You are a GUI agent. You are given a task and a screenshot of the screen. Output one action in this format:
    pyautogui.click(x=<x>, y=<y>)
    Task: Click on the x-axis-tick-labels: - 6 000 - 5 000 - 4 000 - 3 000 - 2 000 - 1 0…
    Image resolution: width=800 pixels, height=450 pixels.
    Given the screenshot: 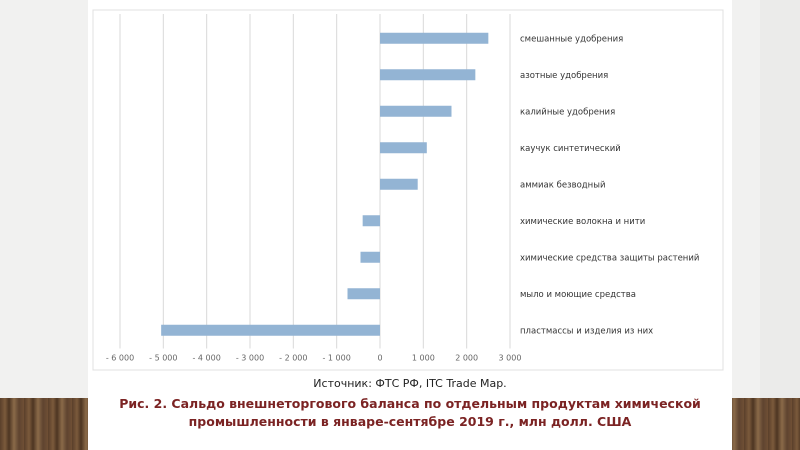 What is the action you would take?
    pyautogui.click(x=314, y=358)
    